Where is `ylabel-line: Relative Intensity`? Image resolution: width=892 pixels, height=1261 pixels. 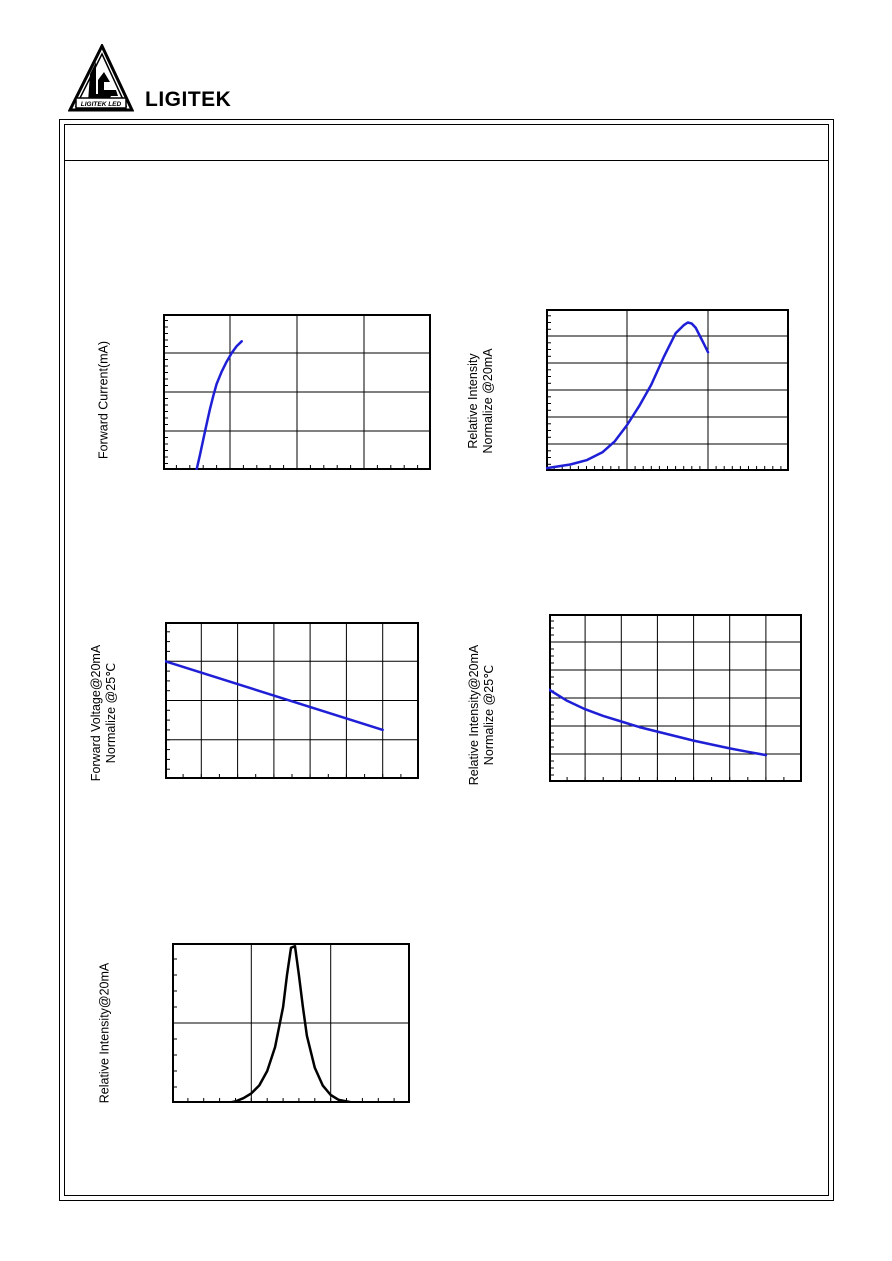 ylabel-line: Relative Intensity is located at coordinates (473, 401).